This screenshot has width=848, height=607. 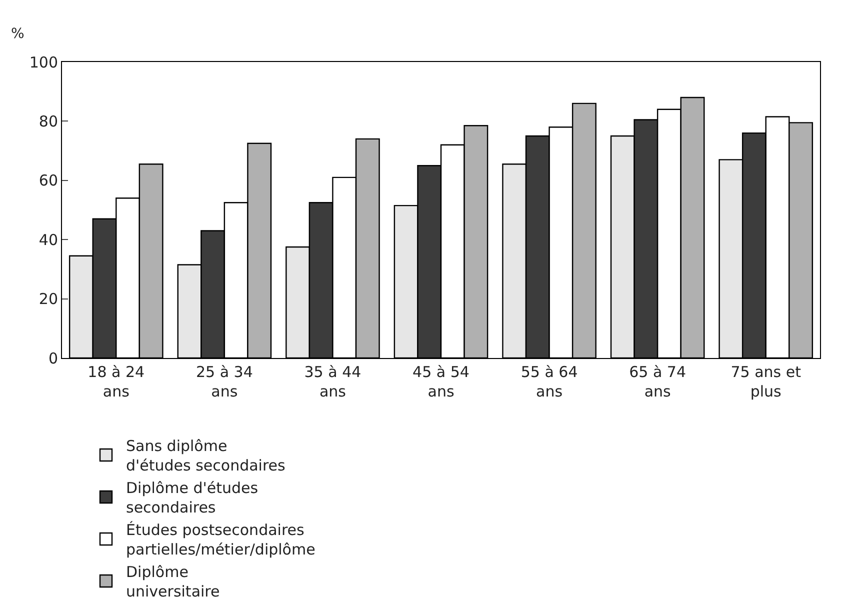 I want to click on x-tick-label: 65 à 74 ans, so click(x=657, y=381).